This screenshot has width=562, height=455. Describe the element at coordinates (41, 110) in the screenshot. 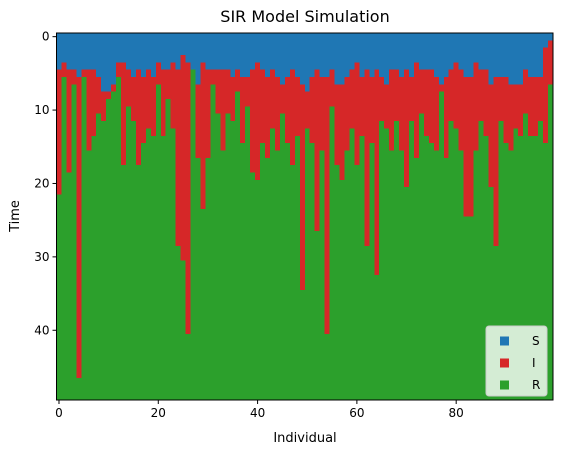

I see `y-tick-label: 10` at that location.